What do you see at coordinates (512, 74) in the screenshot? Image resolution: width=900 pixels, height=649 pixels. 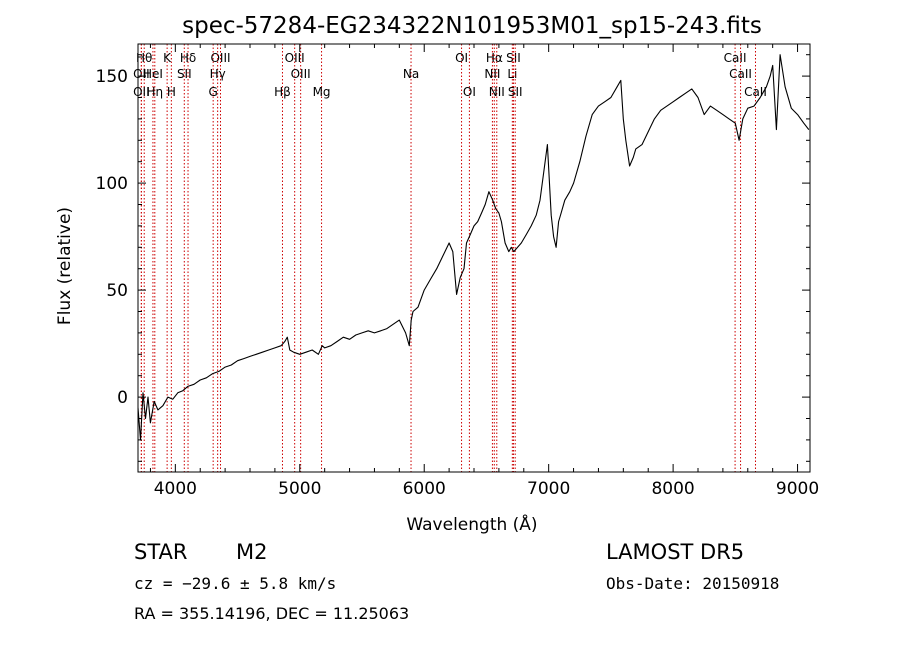 I see `line-marker-label-23: Li` at bounding box center [512, 74].